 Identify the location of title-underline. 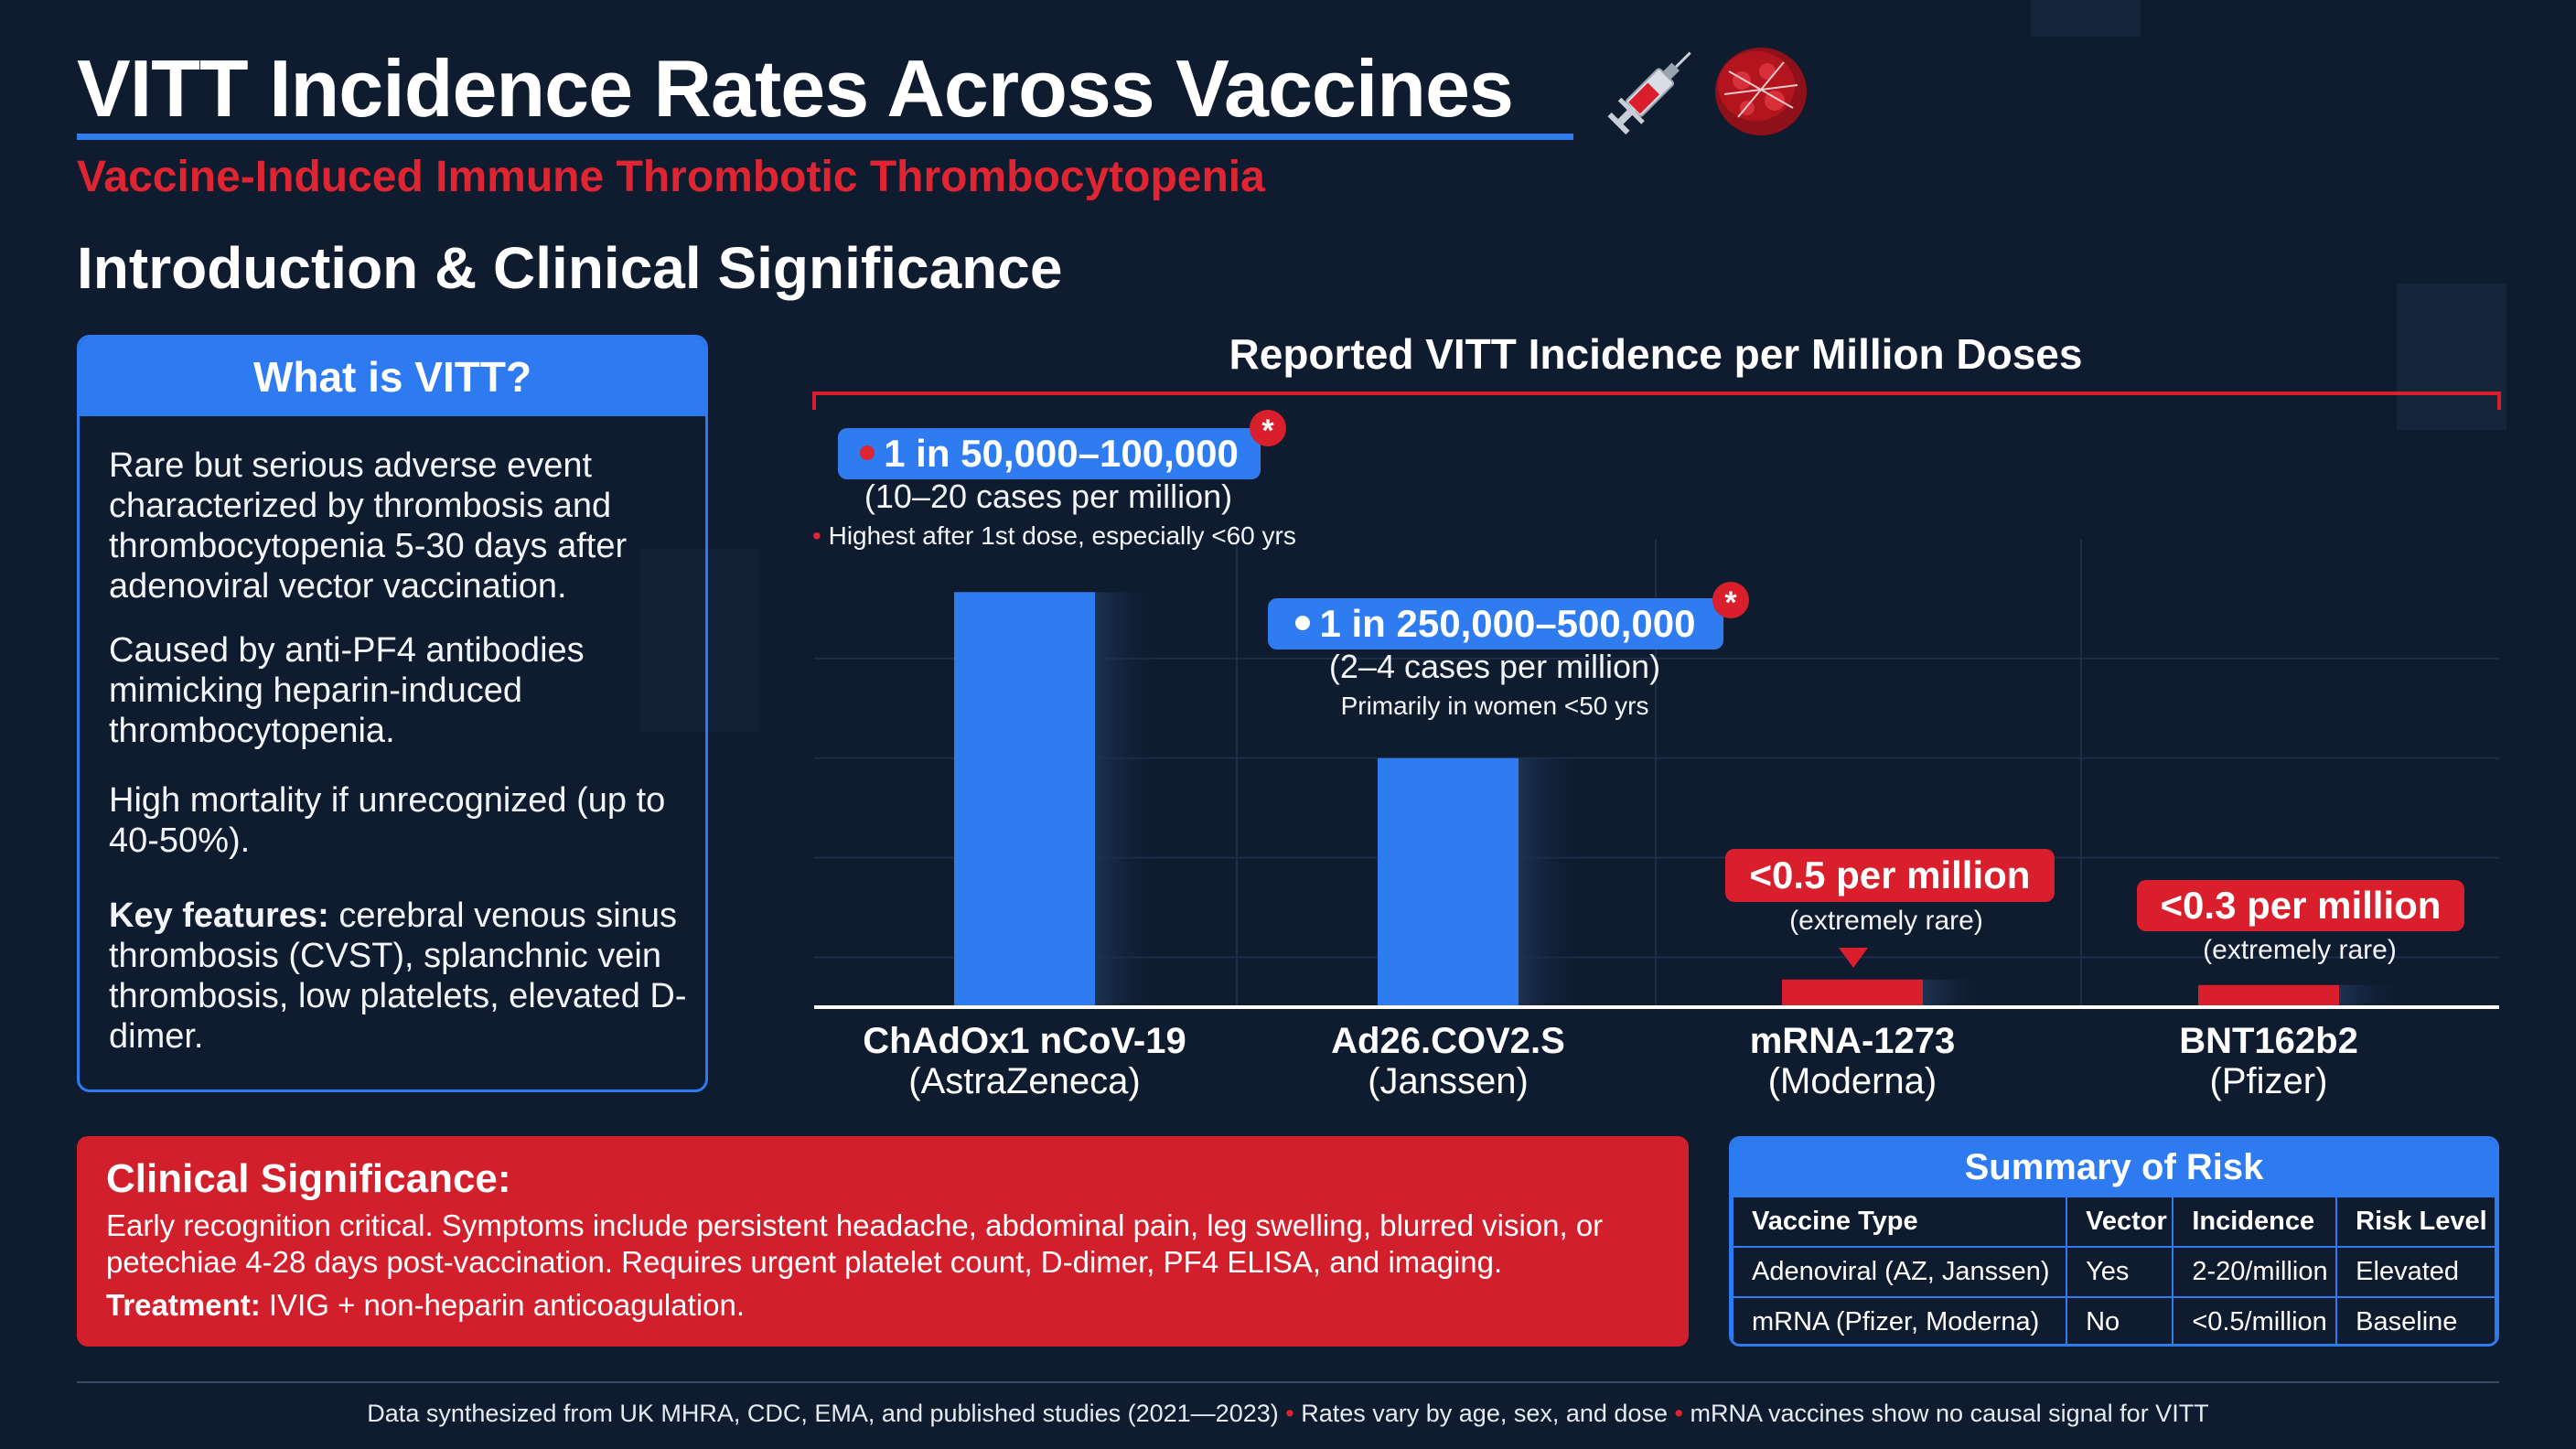
(825, 137).